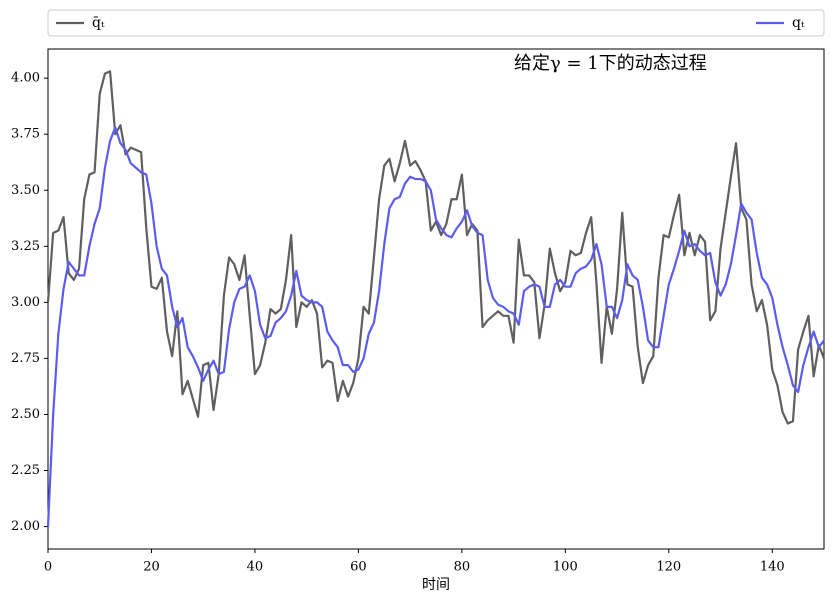  I want to click on y-tick-label: 2.25, so click(25, 470).